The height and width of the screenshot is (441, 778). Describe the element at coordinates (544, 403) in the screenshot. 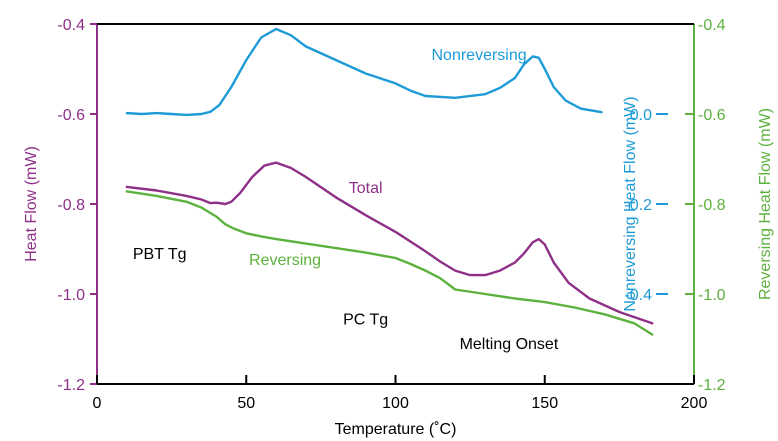

I see `x-axis-tick-label: 150` at that location.